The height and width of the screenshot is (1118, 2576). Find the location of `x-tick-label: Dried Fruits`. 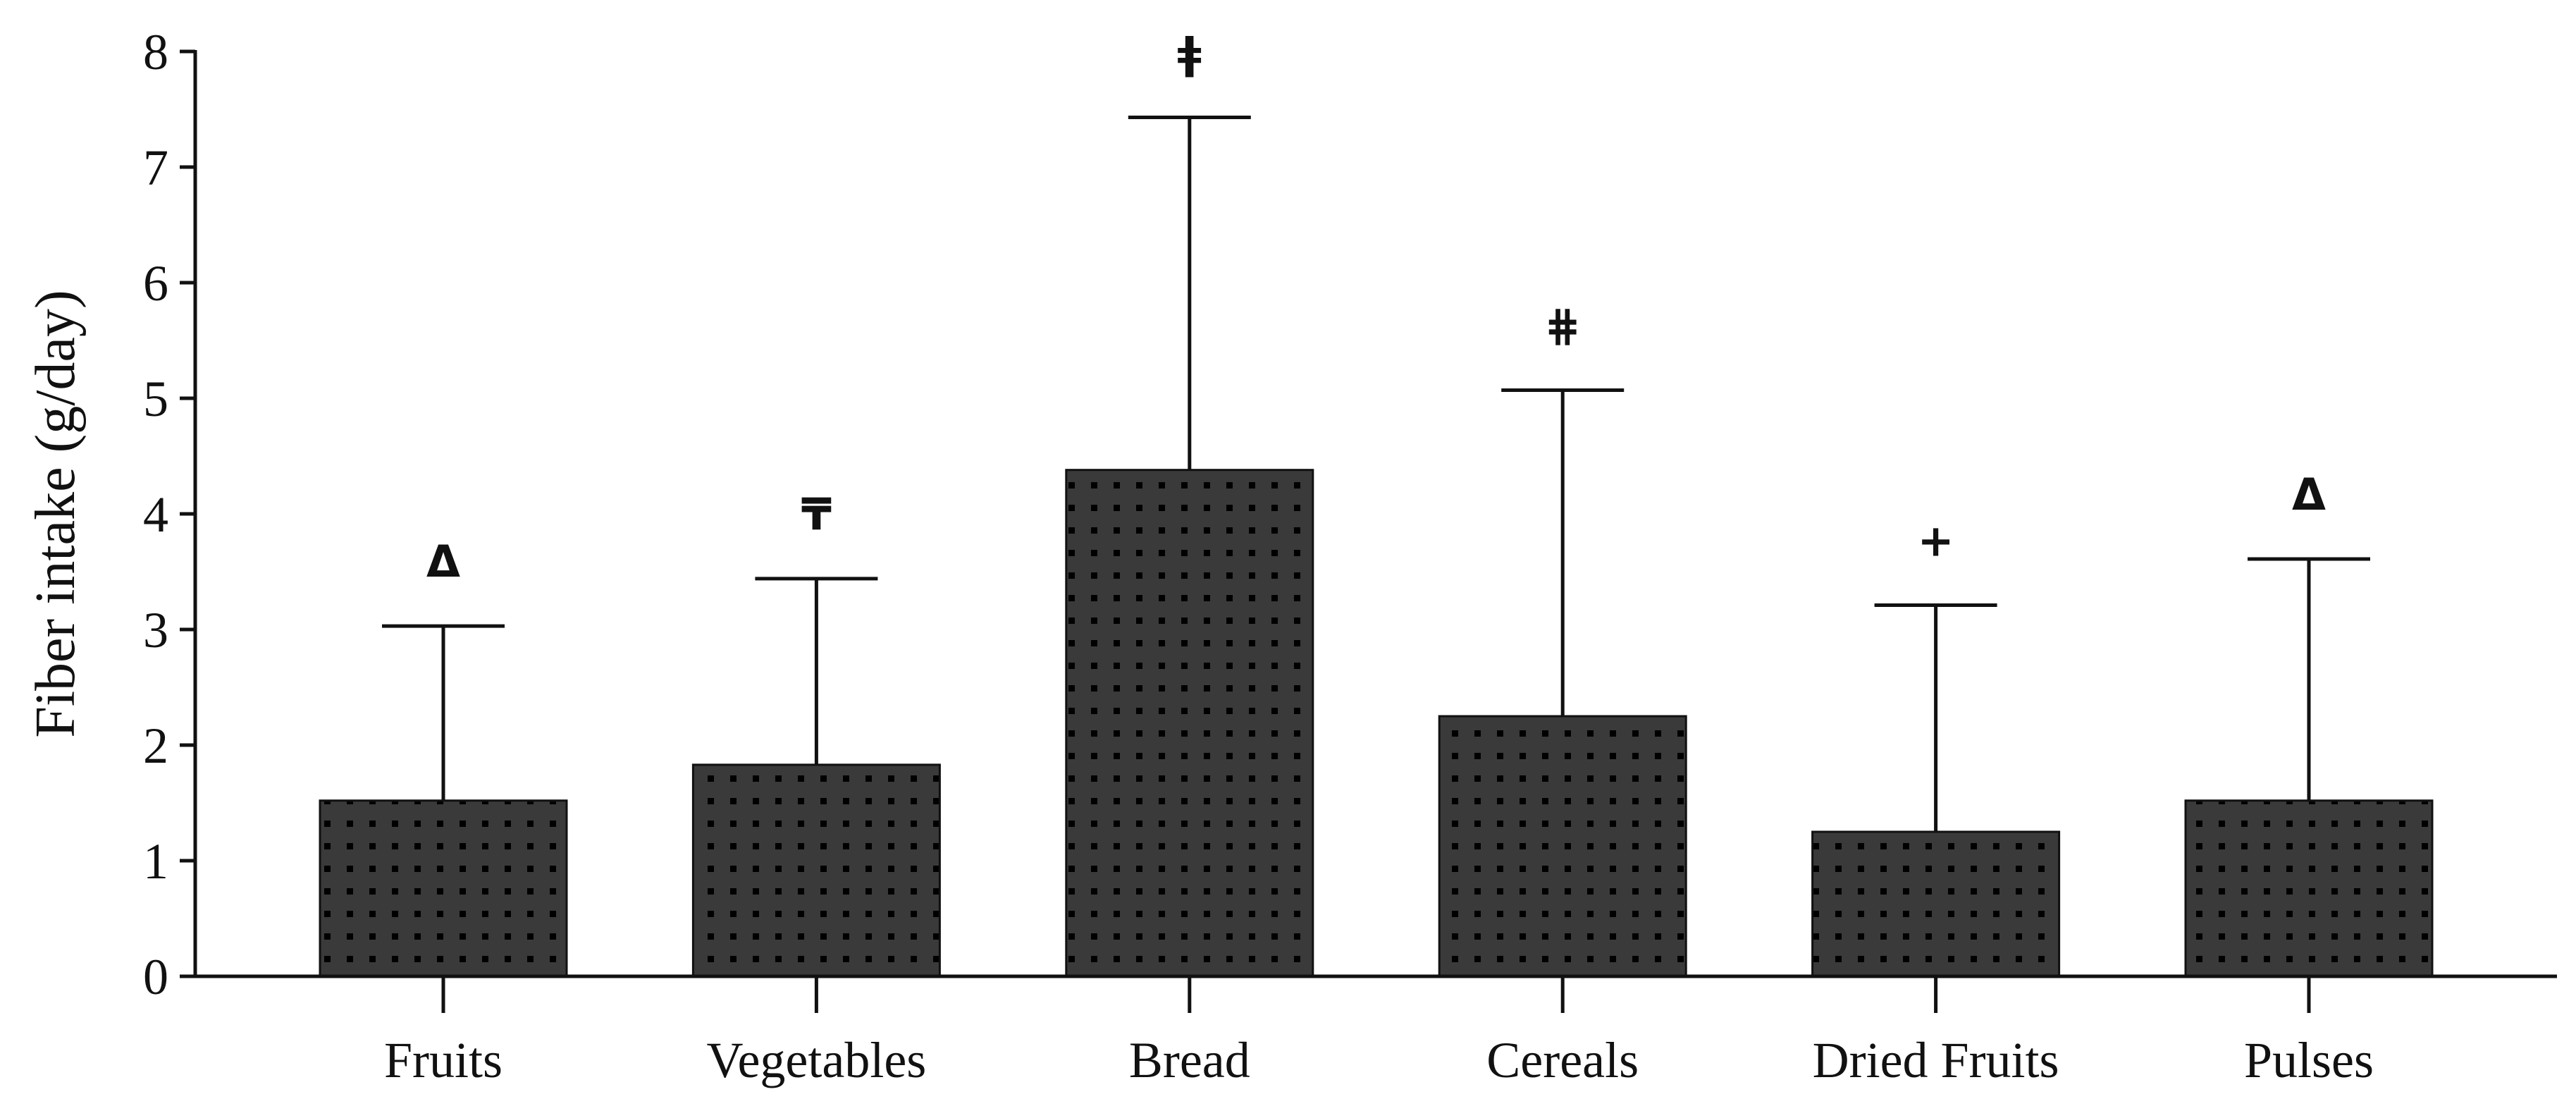

x-tick-label: Dried Fruits is located at coordinates (1936, 1060).